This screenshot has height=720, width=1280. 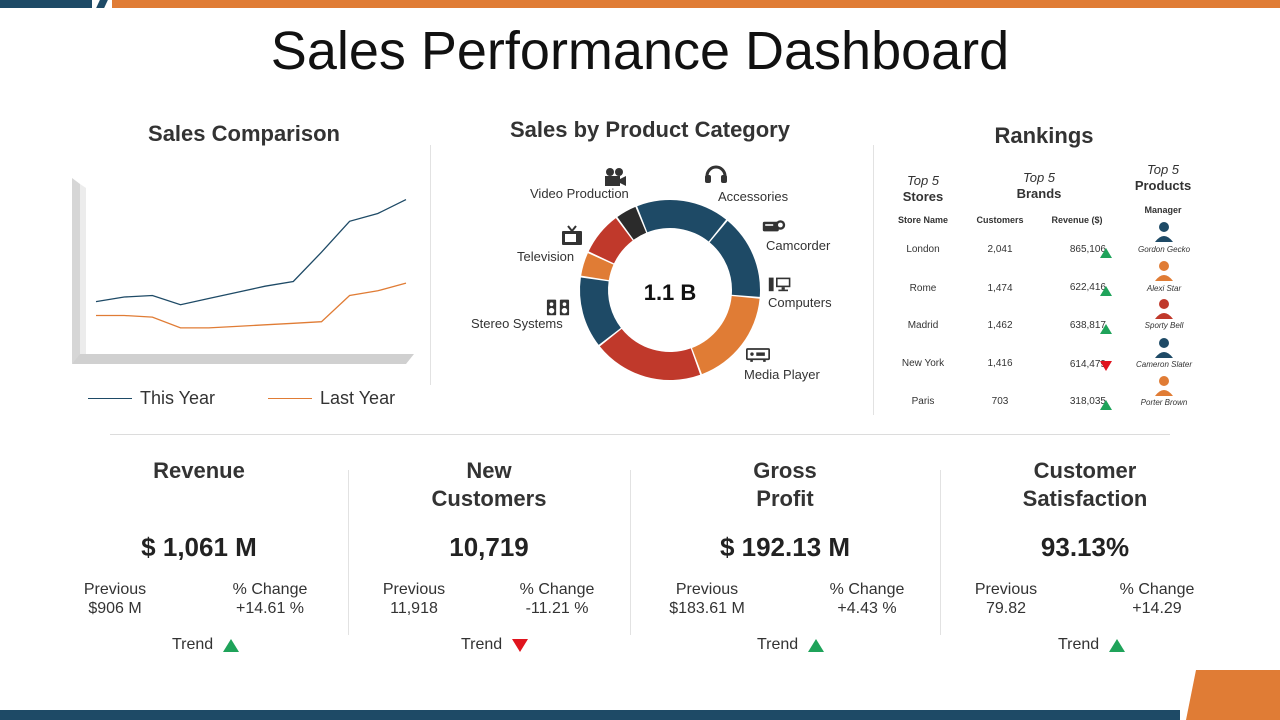 I want to click on kpi-value-gross-profit: $ 192.13 M, so click(x=785, y=547).